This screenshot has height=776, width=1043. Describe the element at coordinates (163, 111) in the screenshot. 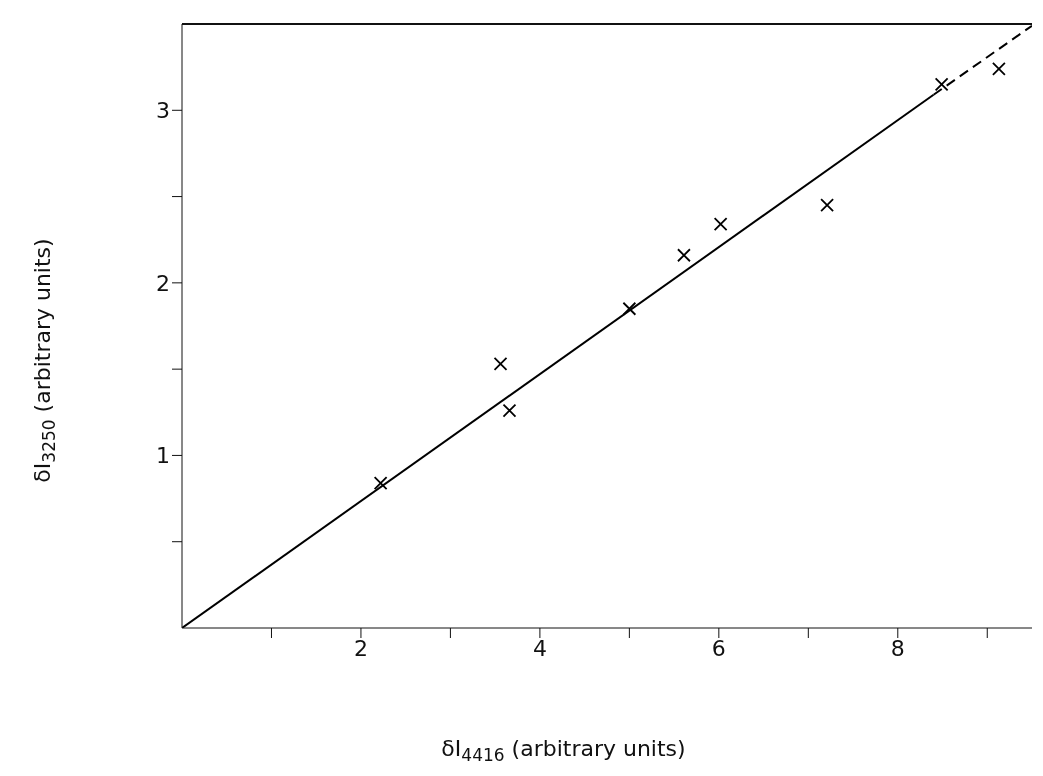

I see `y-tick-label: 3` at that location.